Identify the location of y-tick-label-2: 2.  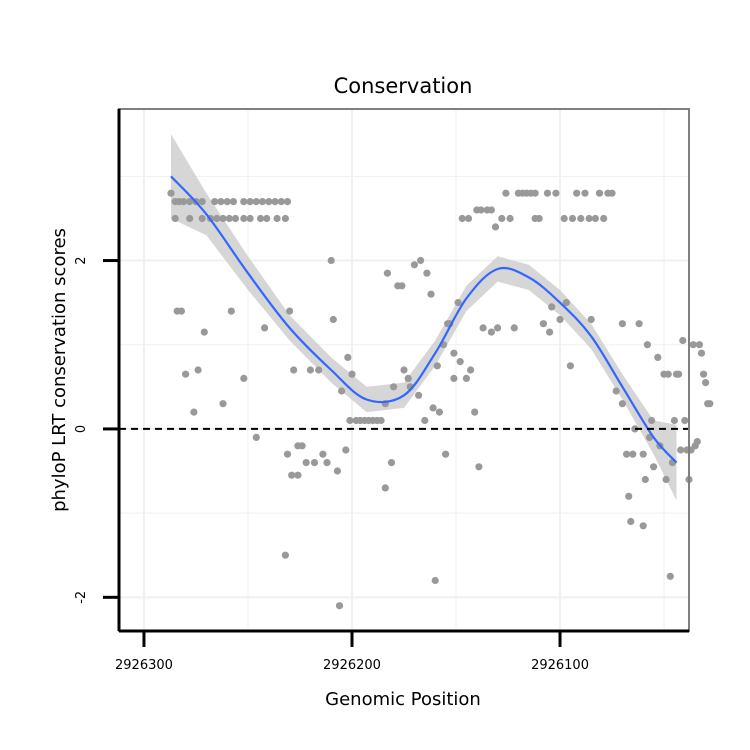
(81, 260).